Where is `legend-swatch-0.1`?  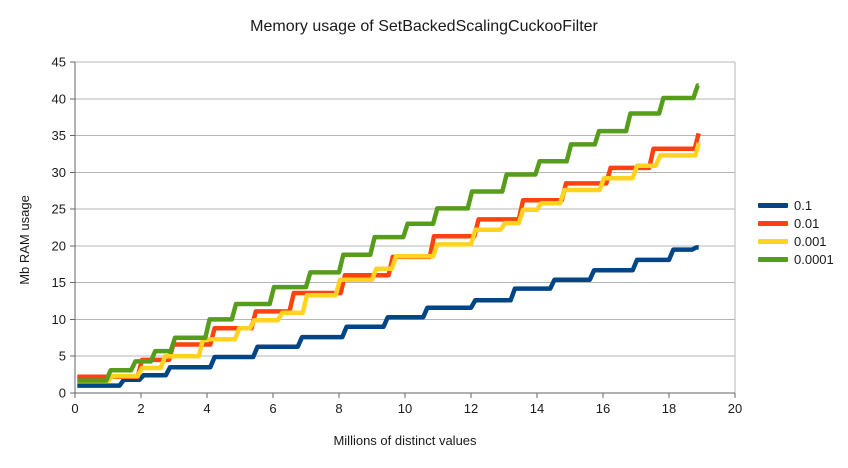 legend-swatch-0.1 is located at coordinates (773, 205).